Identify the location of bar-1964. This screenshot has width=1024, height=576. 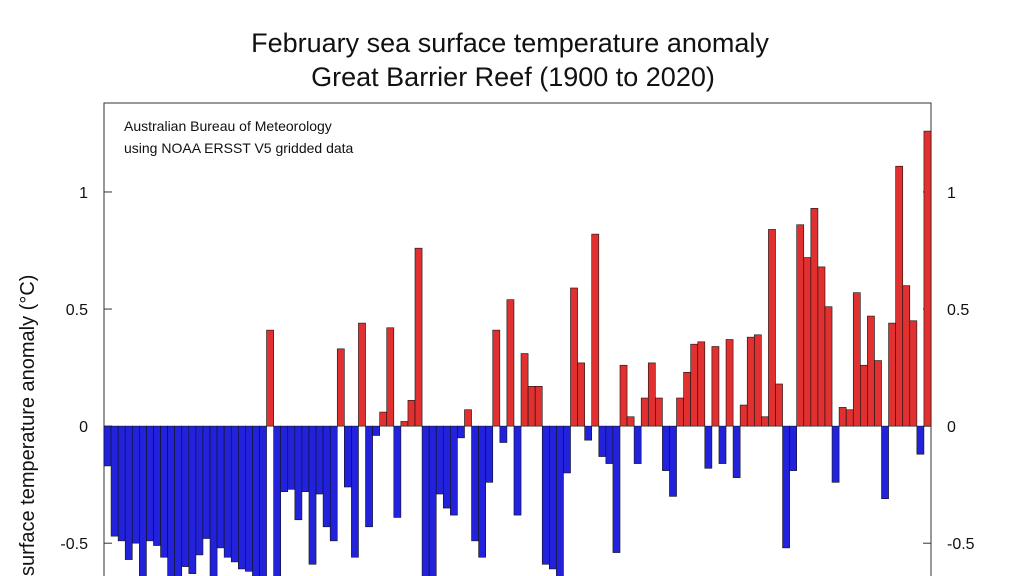
(560, 500).